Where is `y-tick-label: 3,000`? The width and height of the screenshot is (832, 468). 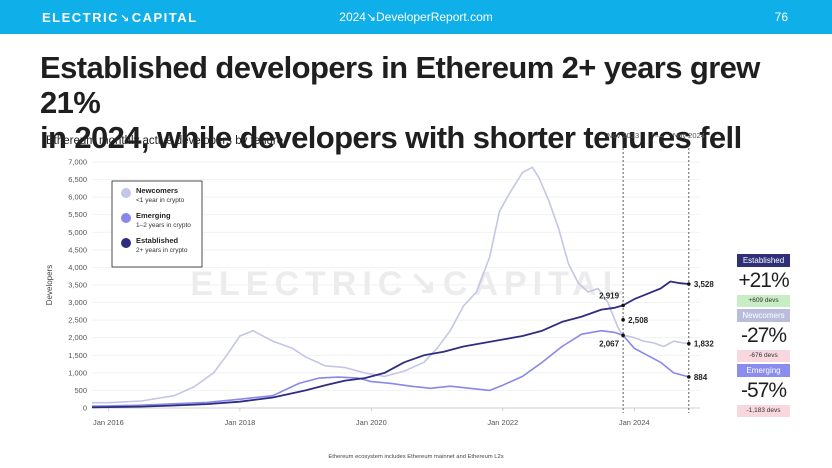 y-tick-label: 3,000 is located at coordinates (77, 302).